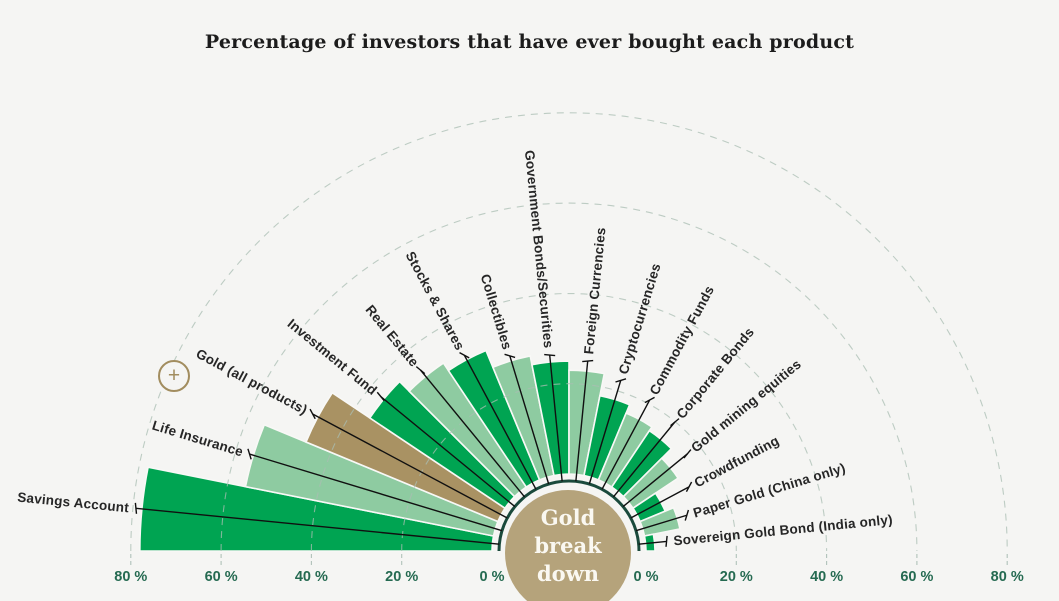 Image resolution: width=1059 pixels, height=601 pixels. Describe the element at coordinates (392, 336) in the screenshot. I see `bar-label-real-estate: Real Estate` at that location.